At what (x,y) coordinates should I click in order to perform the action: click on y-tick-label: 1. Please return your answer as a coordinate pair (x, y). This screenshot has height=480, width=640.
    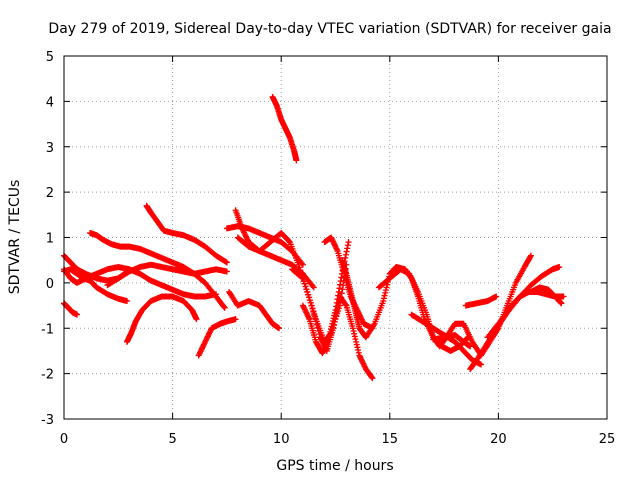
    Looking at the image, I should click on (50, 239).